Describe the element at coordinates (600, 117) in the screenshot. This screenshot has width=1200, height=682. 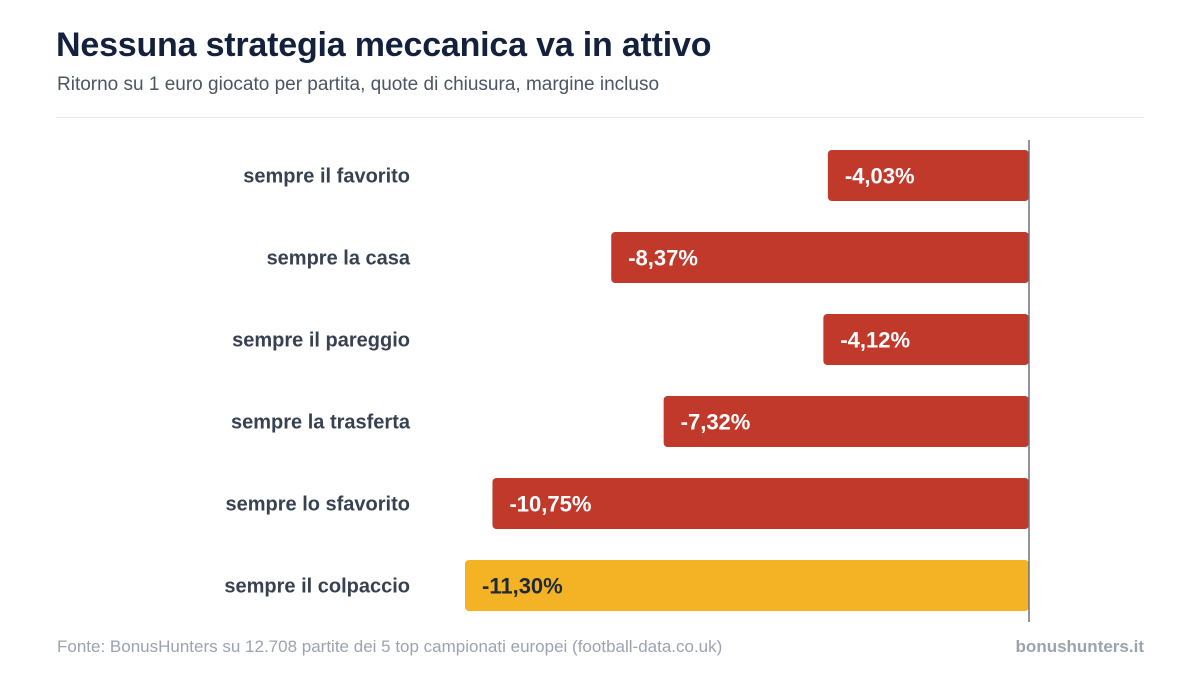
I see `header-divider` at that location.